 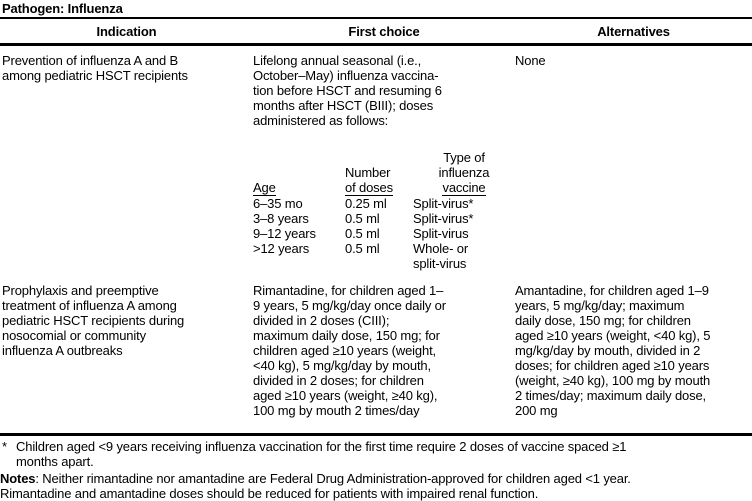 I want to click on dose-table-header-doses: Number of doses, so click(x=369, y=180).